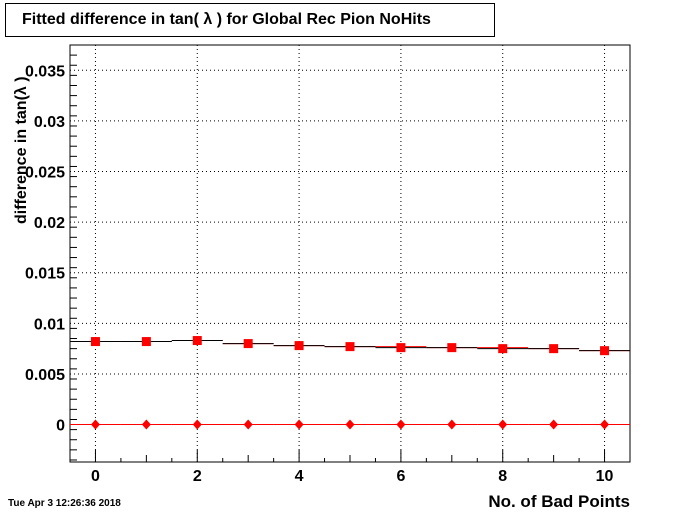 The image size is (700, 514). Describe the element at coordinates (45, 173) in the screenshot. I see `y-tick-label: 0.025` at that location.